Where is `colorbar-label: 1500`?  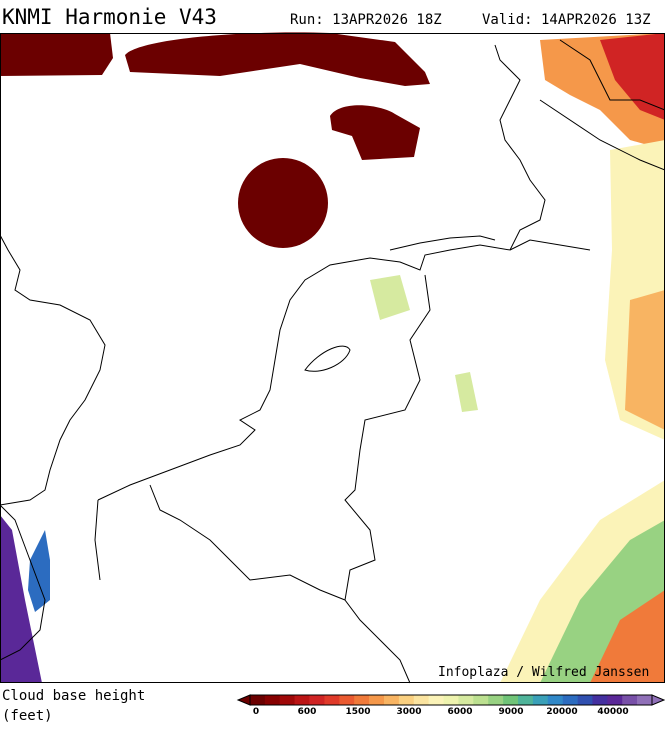 colorbar-label: 1500 is located at coordinates (357, 712).